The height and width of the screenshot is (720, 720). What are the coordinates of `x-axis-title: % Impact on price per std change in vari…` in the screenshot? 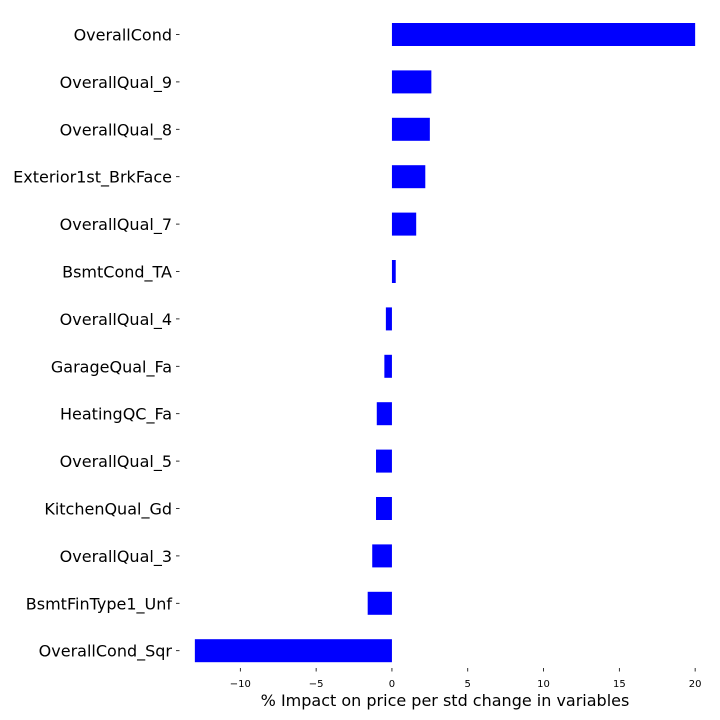 It's located at (445, 700).